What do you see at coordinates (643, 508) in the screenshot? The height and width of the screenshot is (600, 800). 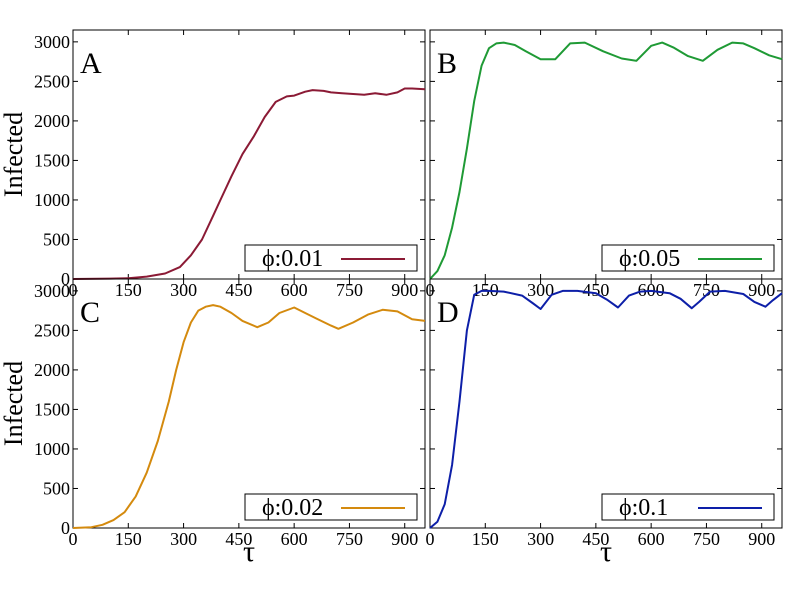 I see `legend-label: ϕ:0.1` at bounding box center [643, 508].